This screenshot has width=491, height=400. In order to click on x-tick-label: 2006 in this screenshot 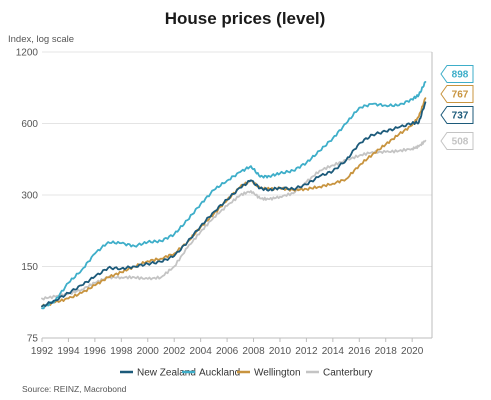, I will do `click(227, 351)`.